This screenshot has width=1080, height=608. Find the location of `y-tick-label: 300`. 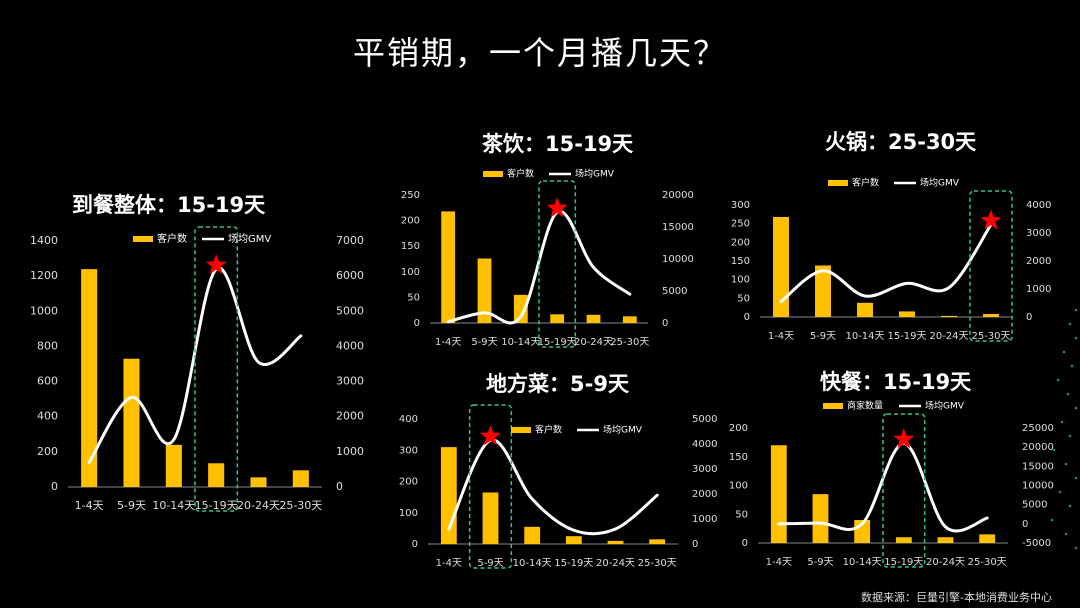

y-tick-label: 300 is located at coordinates (740, 205).